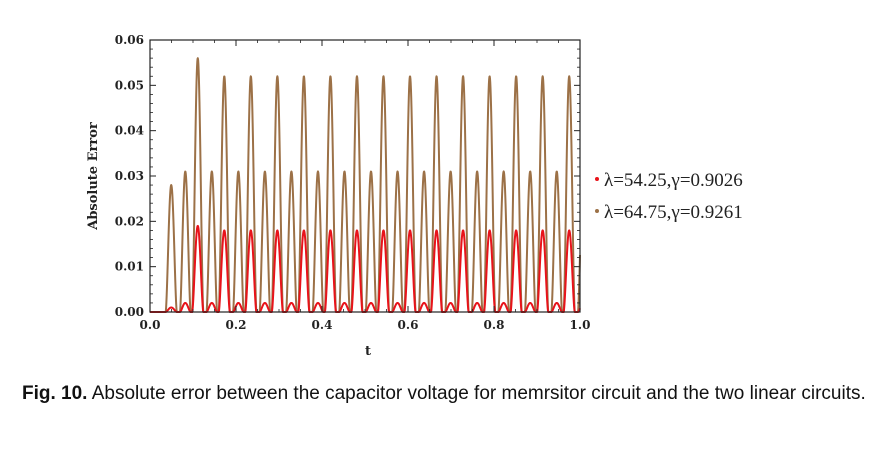 The image size is (882, 462). Describe the element at coordinates (368, 351) in the screenshot. I see `x-axis-label: t` at that location.